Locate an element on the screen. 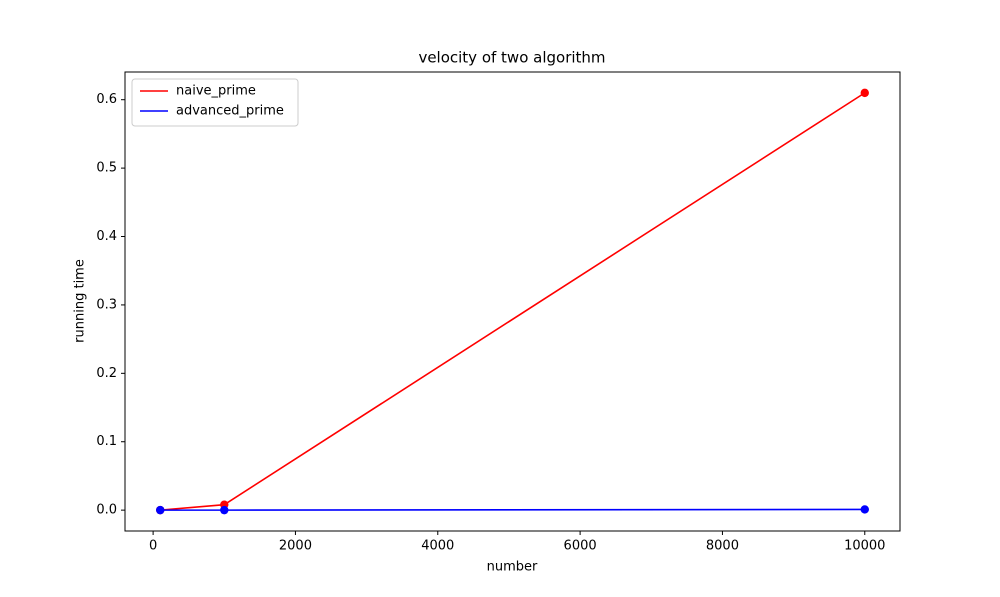 The width and height of the screenshot is (1000, 597). chart-title: velocity of two algorithm is located at coordinates (511, 58).